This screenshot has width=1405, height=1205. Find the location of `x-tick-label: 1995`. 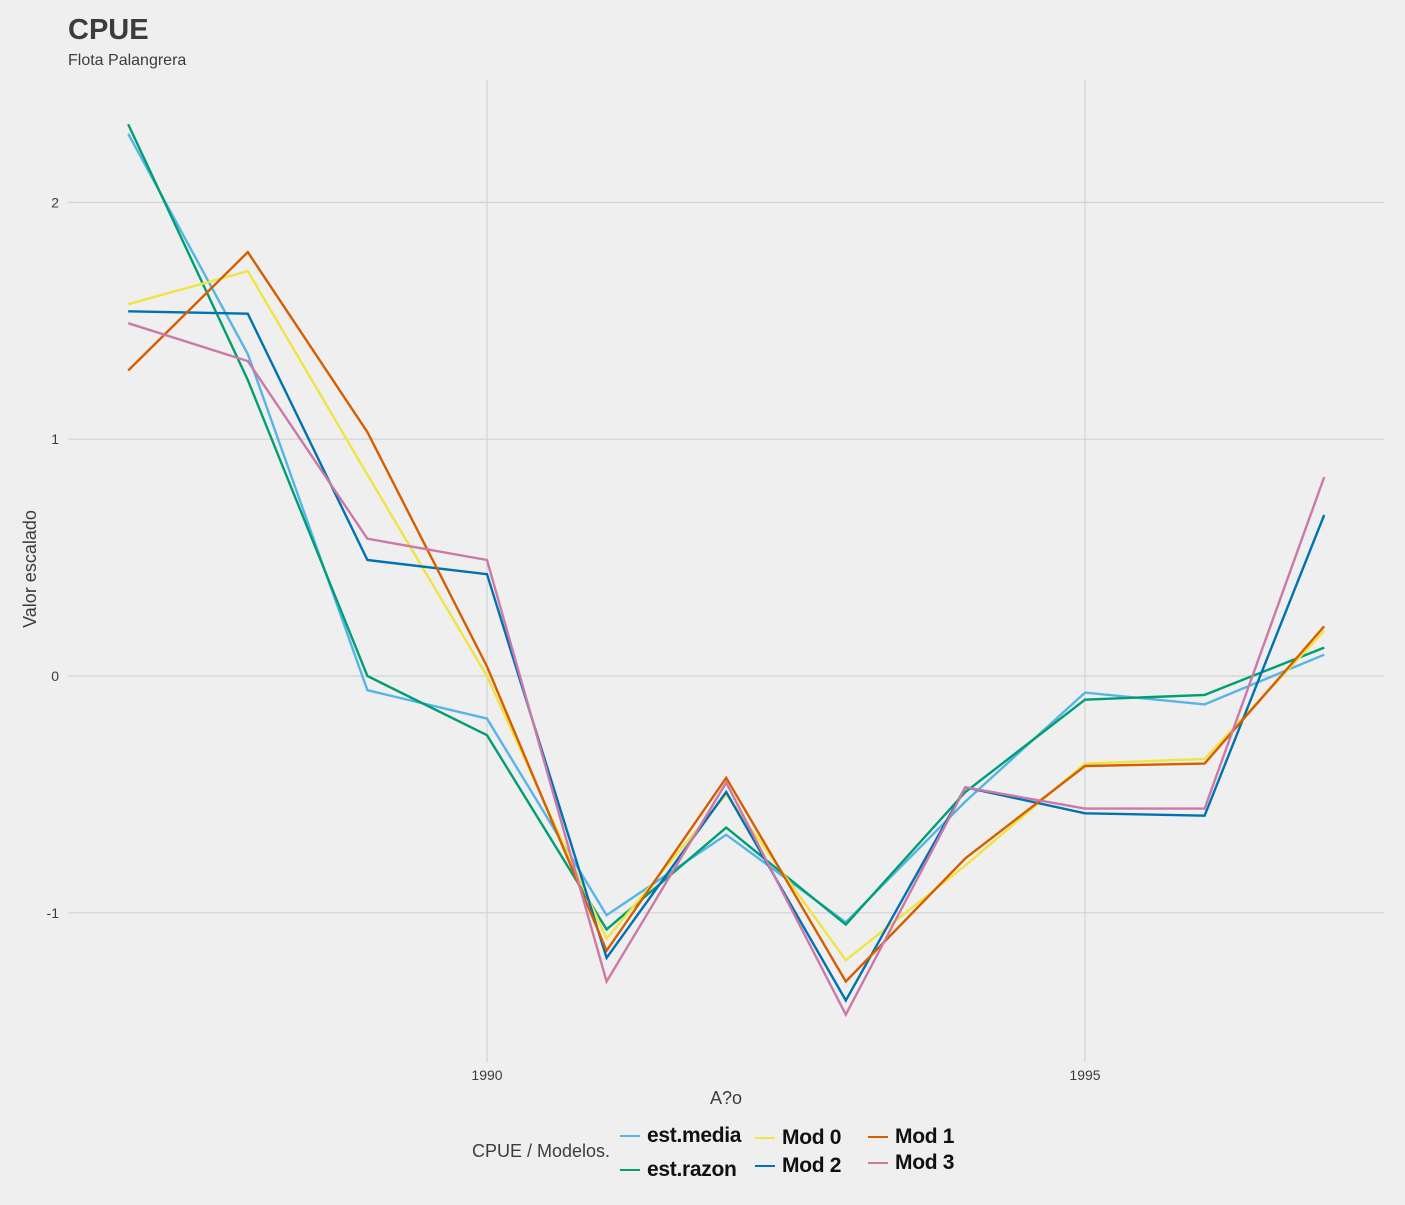

x-tick-label: 1995 is located at coordinates (1084, 1075).